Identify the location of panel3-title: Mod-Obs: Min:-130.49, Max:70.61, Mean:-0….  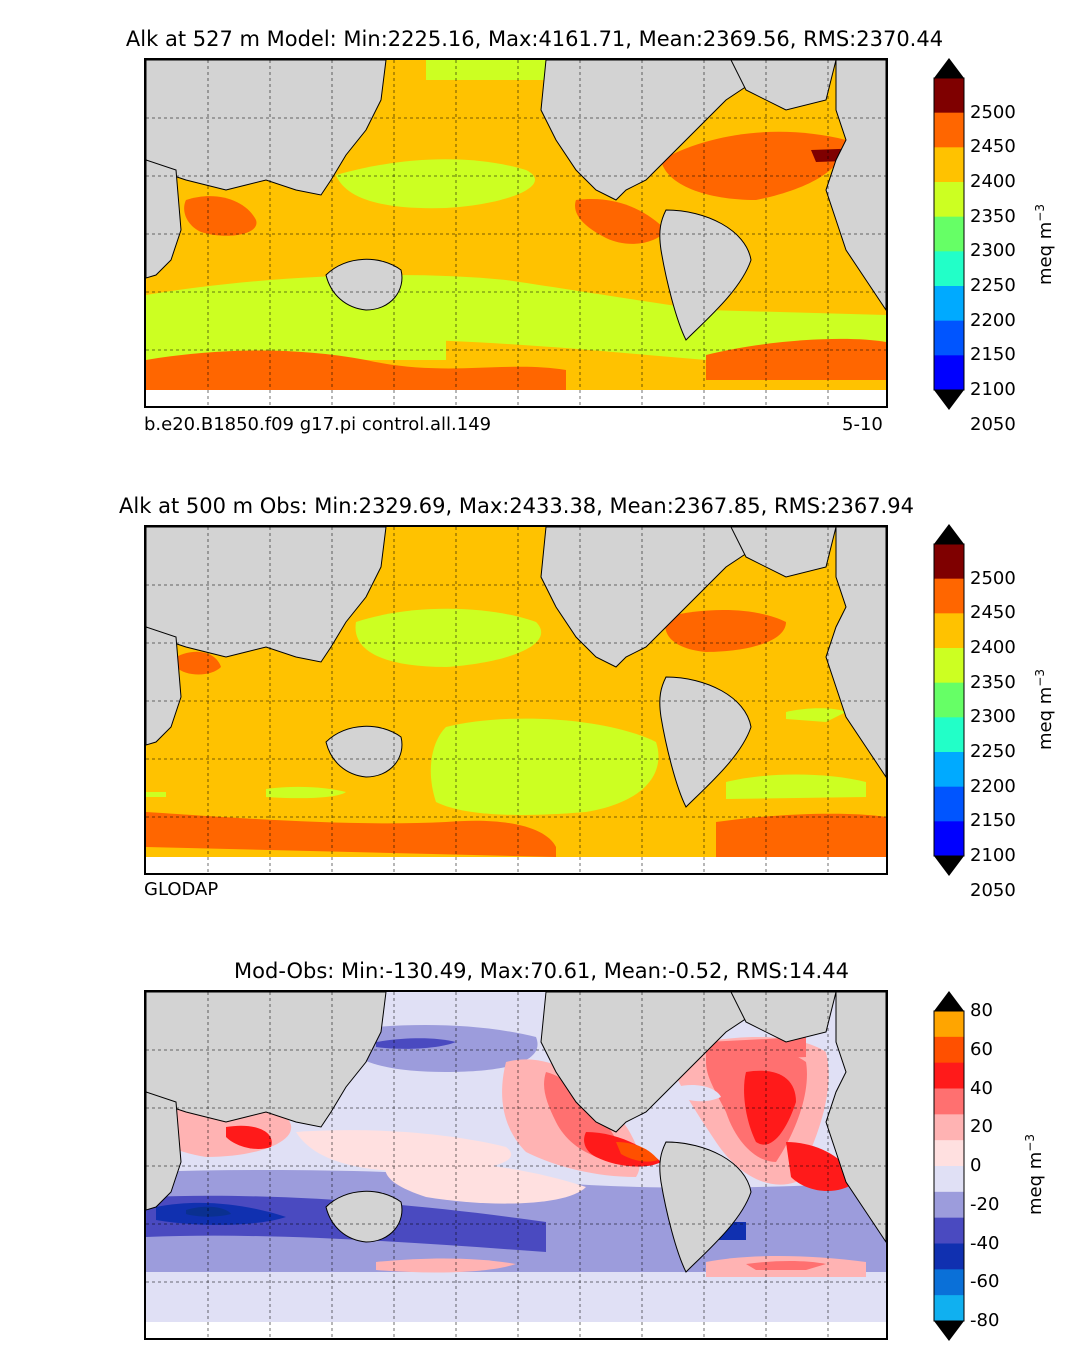
(541, 971).